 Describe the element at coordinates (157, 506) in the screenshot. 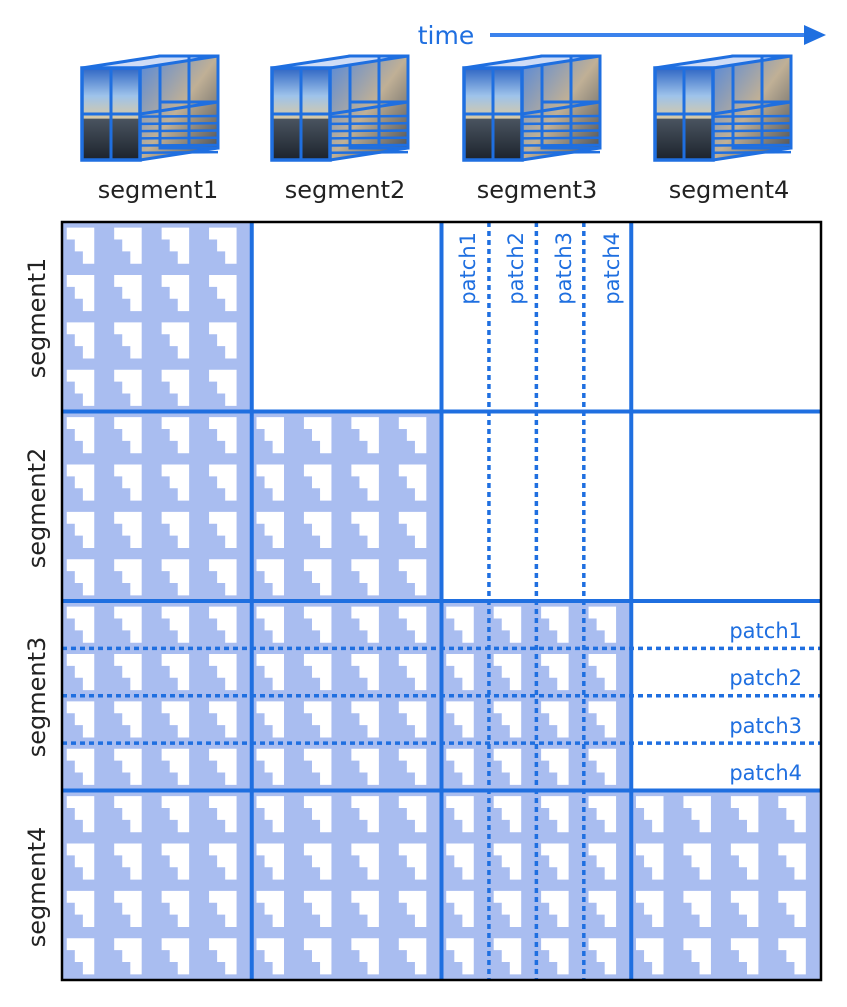

I see `mask-block-r2-c1` at that location.